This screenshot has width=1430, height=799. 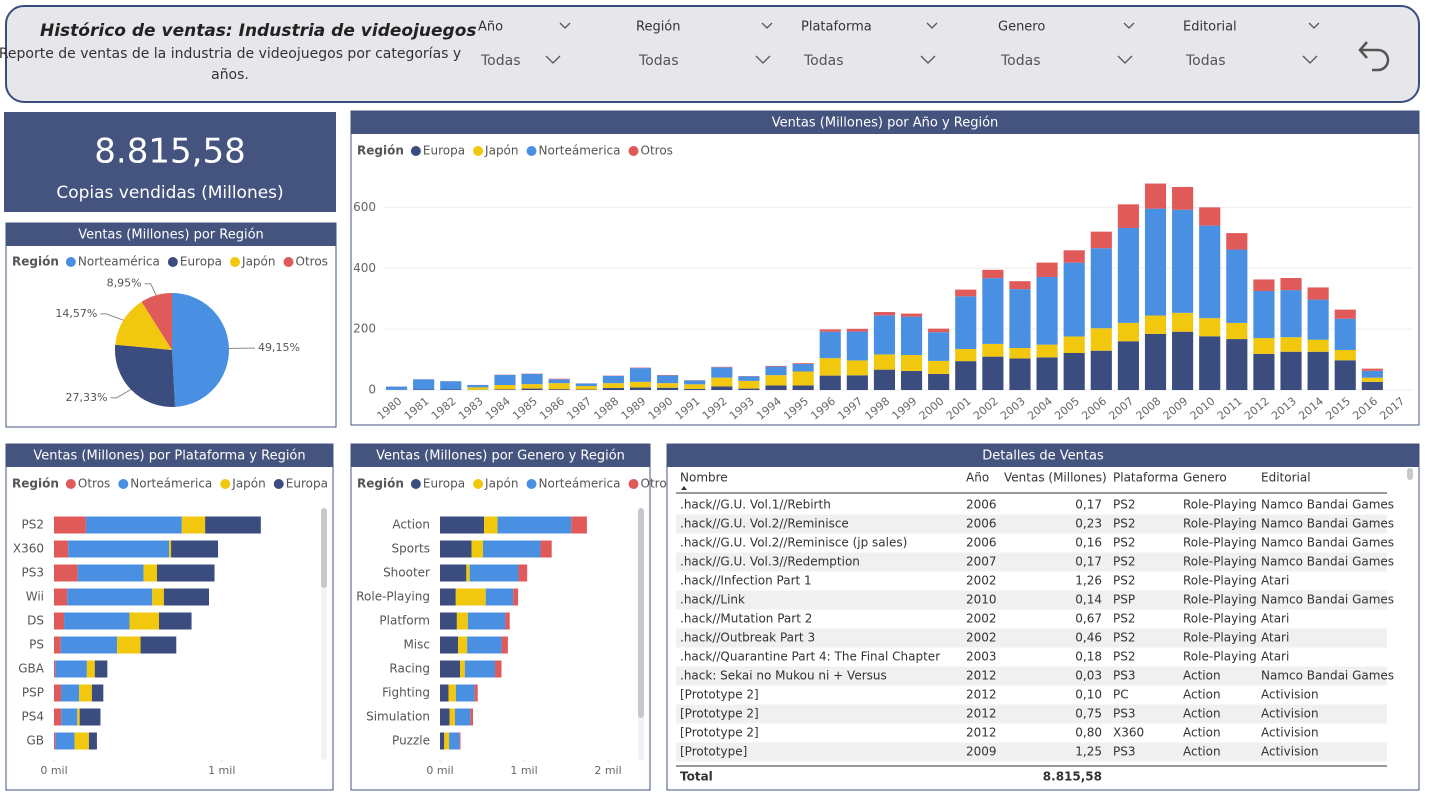 I want to click on y-tick-label: GBA, so click(x=31, y=669).